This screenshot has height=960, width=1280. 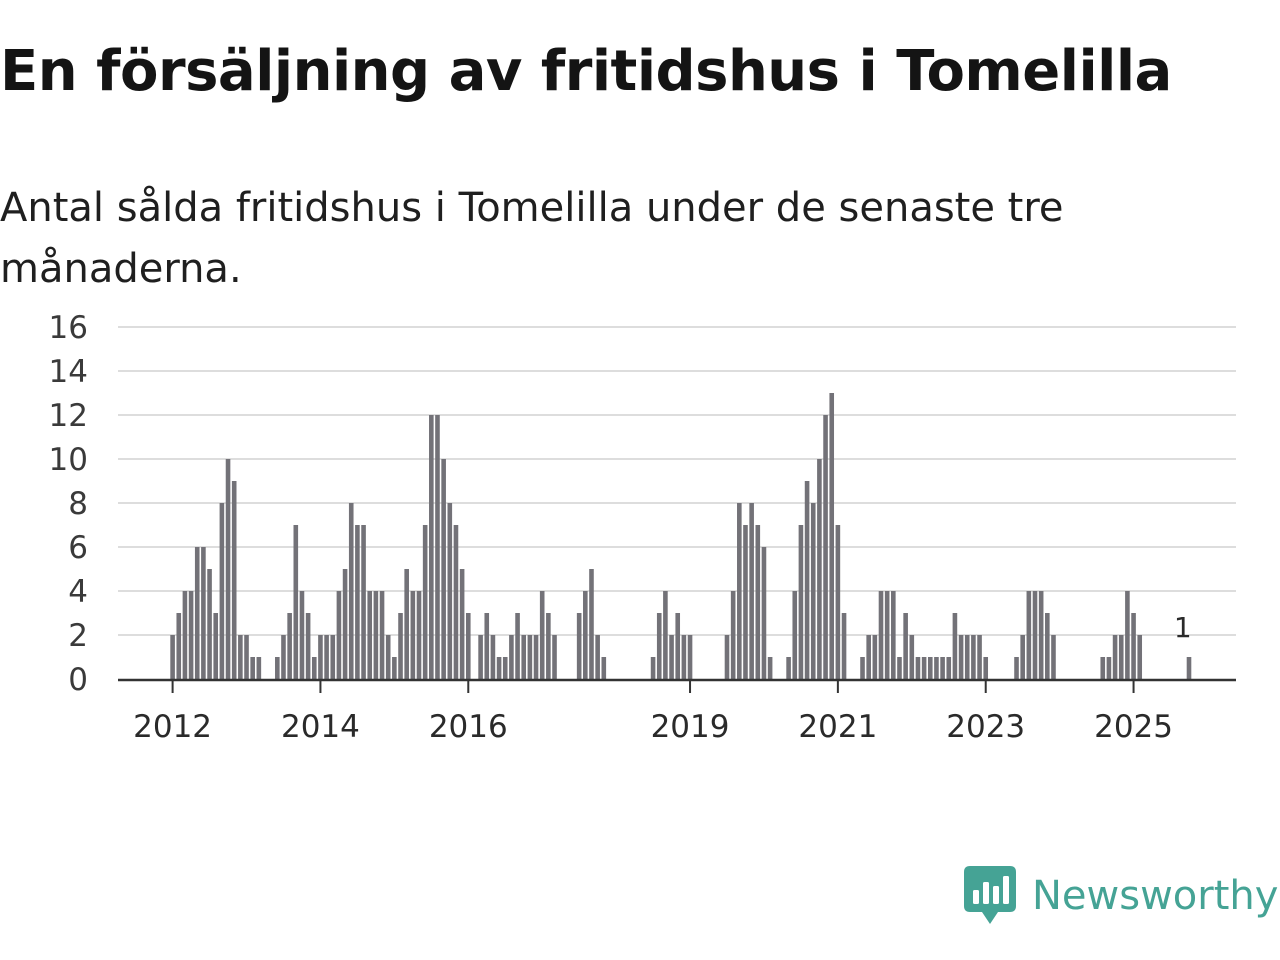 What do you see at coordinates (172, 727) in the screenshot?
I see `x-tick-label: 2012` at bounding box center [172, 727].